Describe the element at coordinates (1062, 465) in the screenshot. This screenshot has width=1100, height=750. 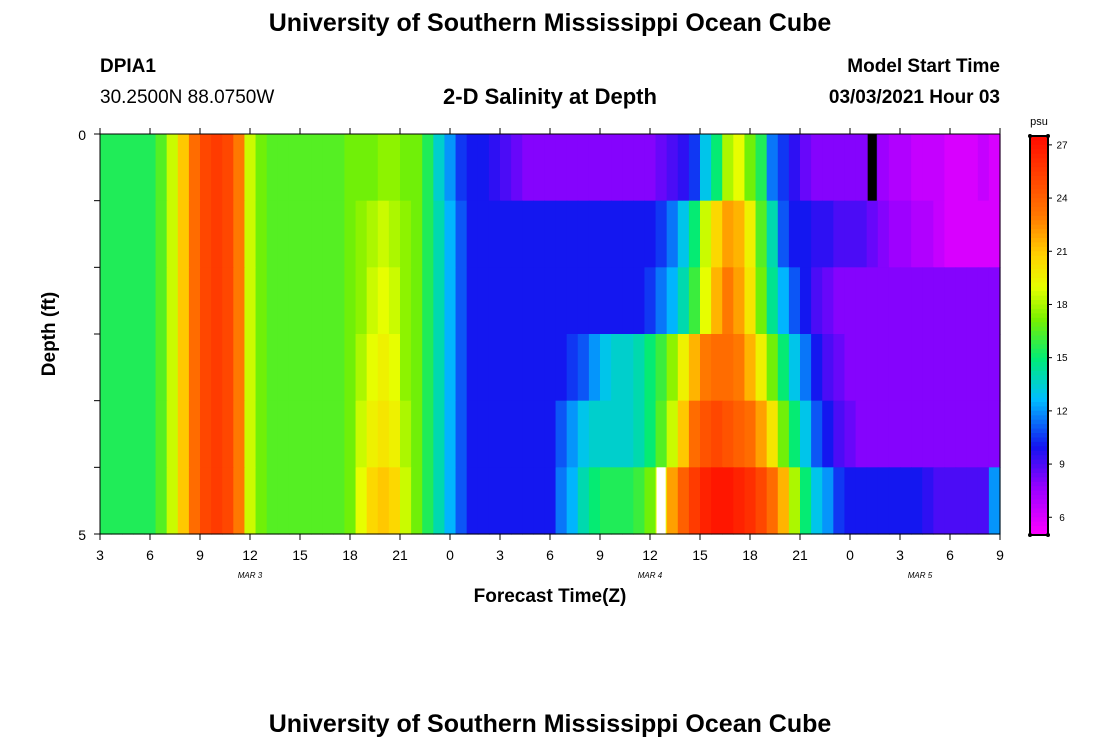
I see `colorbar-tick-label: 9` at that location.